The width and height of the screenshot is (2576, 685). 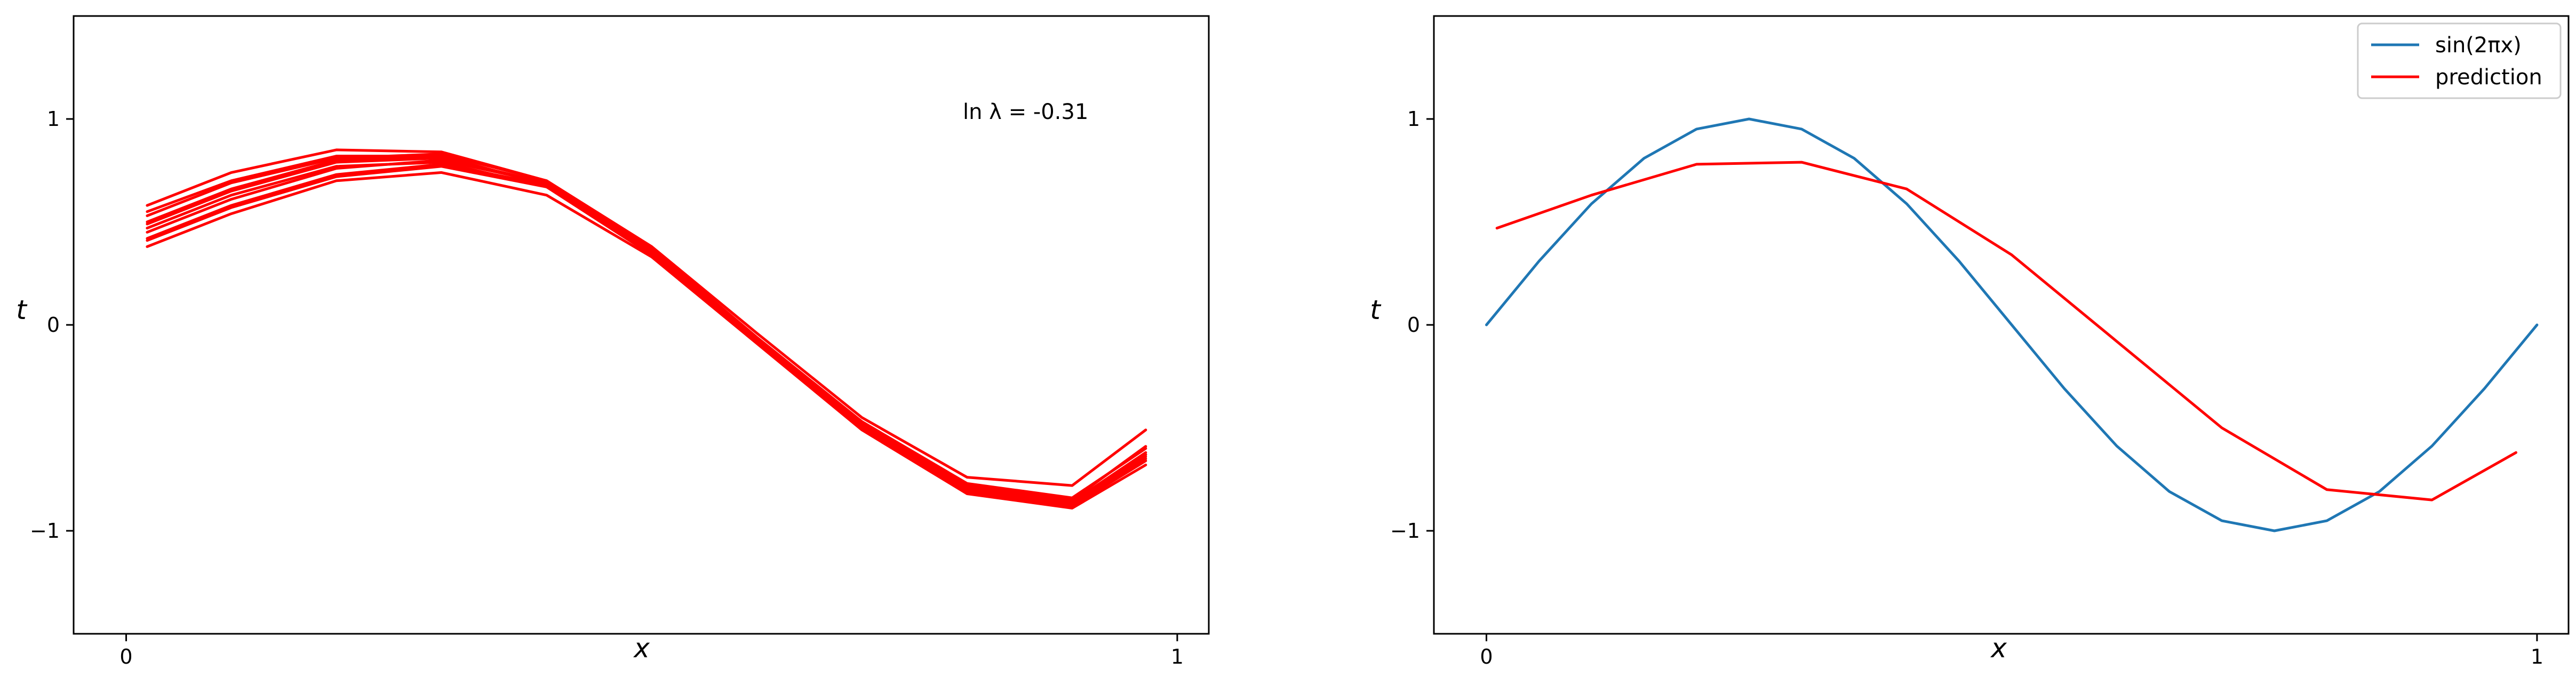 I want to click on left-y-ticks: −1 0 1, so click(x=52, y=325).